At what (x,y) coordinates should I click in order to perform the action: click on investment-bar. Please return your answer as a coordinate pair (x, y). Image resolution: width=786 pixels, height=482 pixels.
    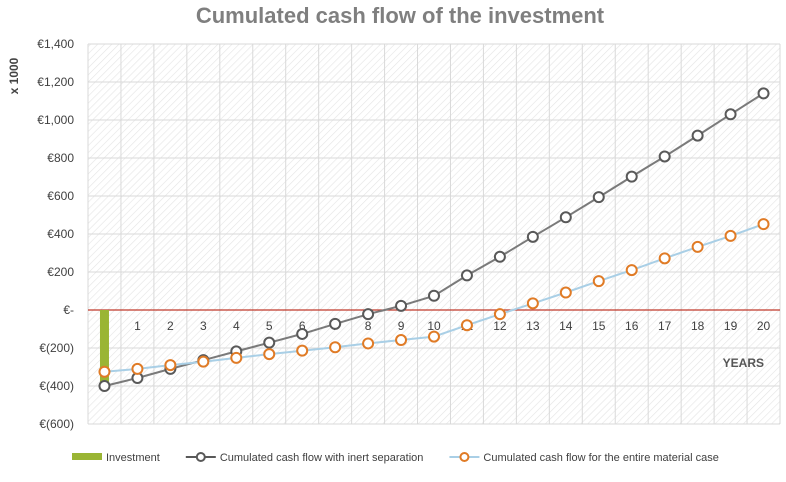
    Looking at the image, I should click on (104, 348).